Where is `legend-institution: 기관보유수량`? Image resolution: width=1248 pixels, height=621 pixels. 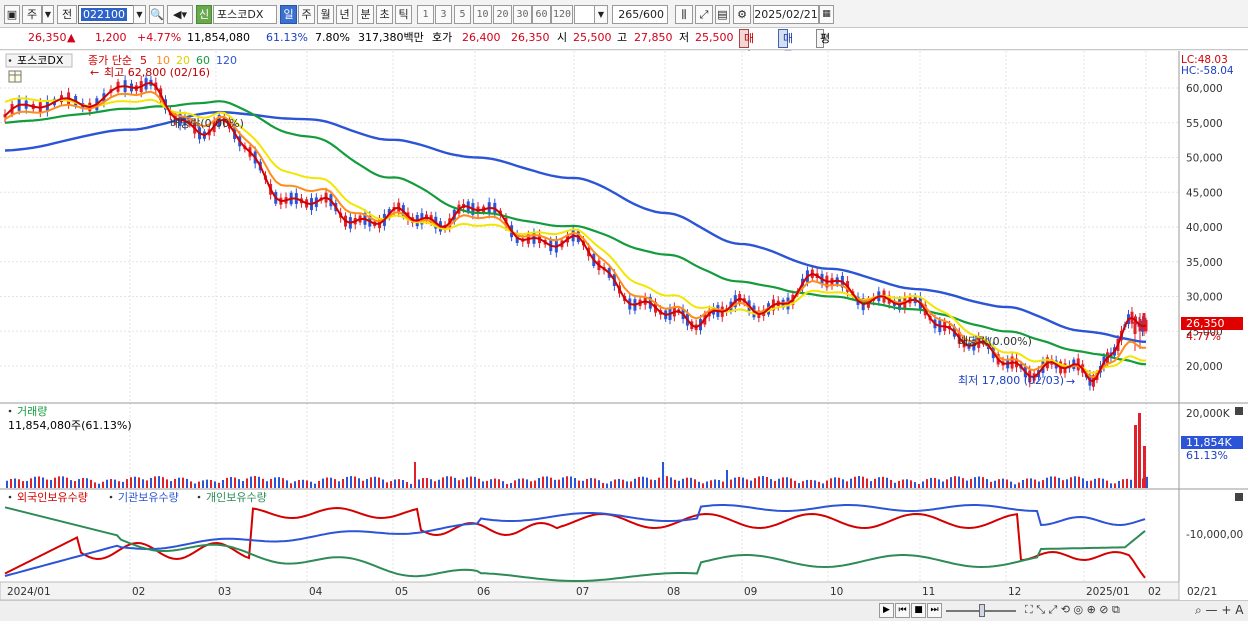 legend-institution: 기관보유수량 is located at coordinates (148, 497).